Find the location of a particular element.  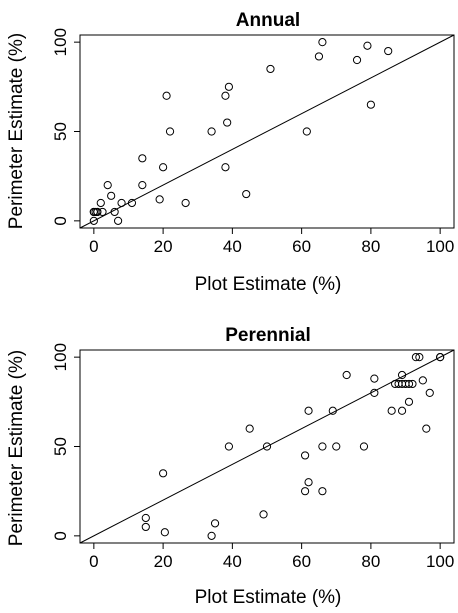

perennial-y-axis-label: Perimeter Estimate (%) is located at coordinates (16, 448).